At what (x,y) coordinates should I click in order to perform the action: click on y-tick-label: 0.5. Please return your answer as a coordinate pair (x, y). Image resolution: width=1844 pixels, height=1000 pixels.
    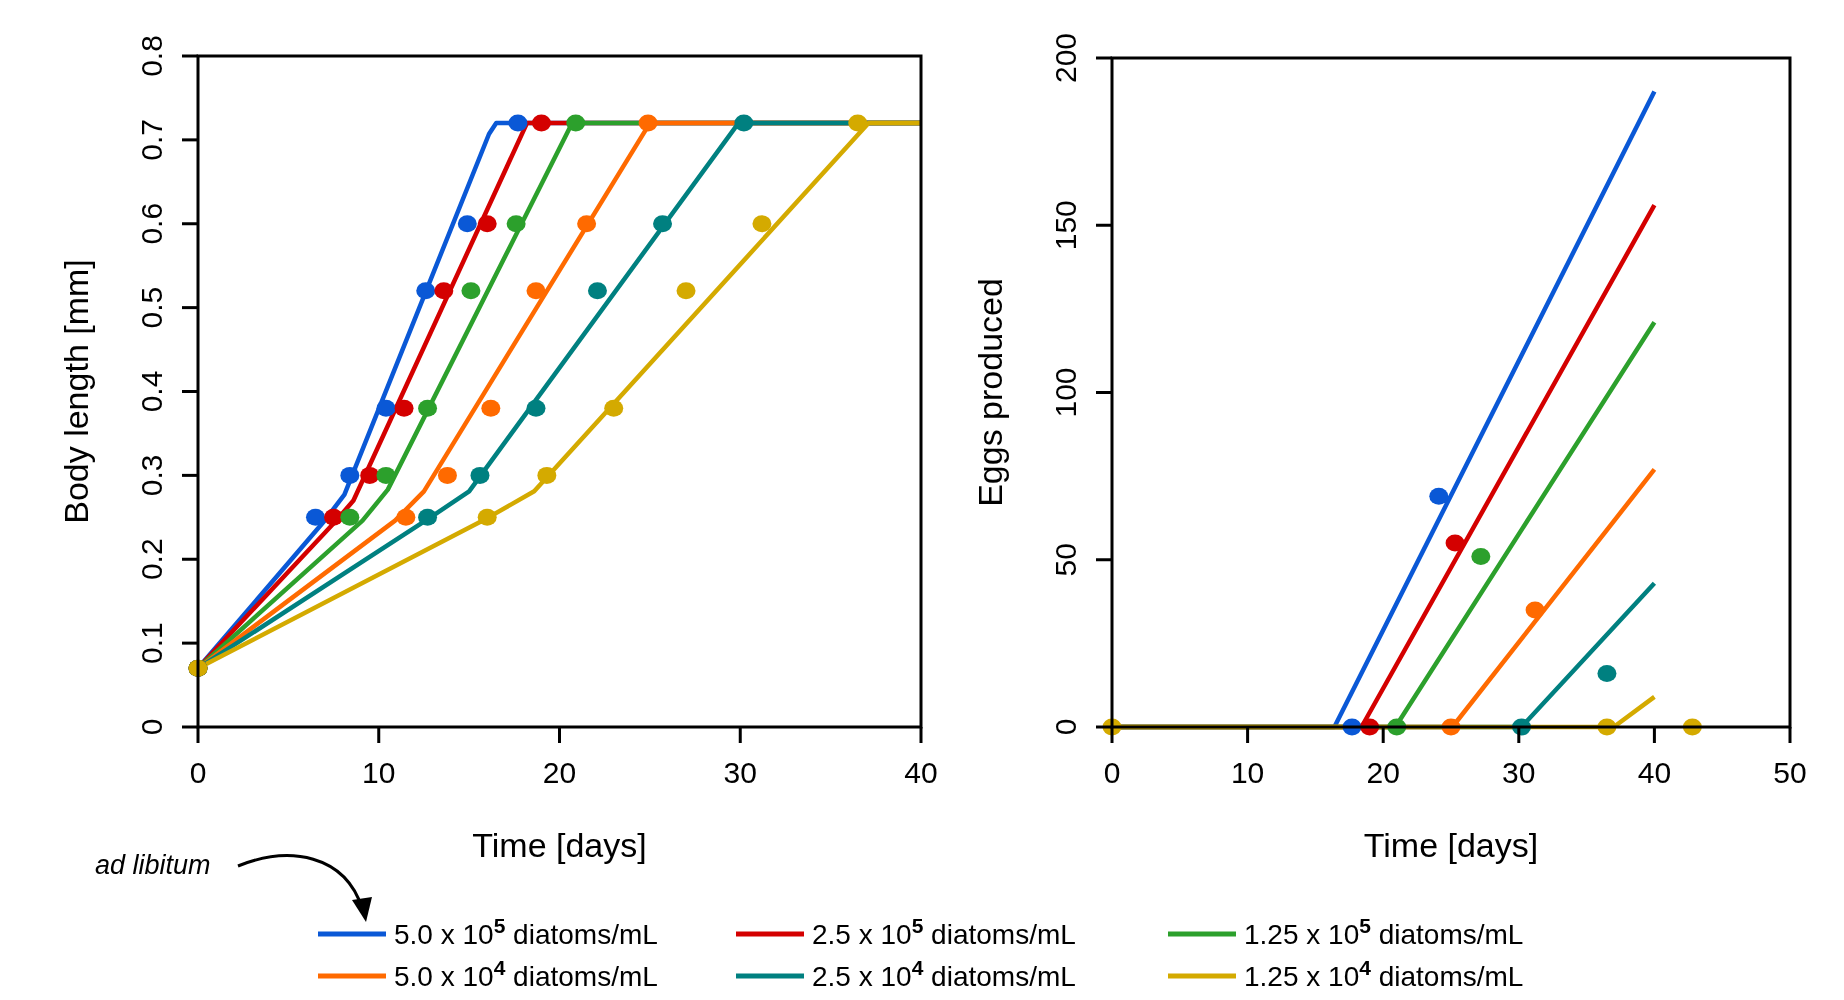
    Looking at the image, I should click on (151, 307).